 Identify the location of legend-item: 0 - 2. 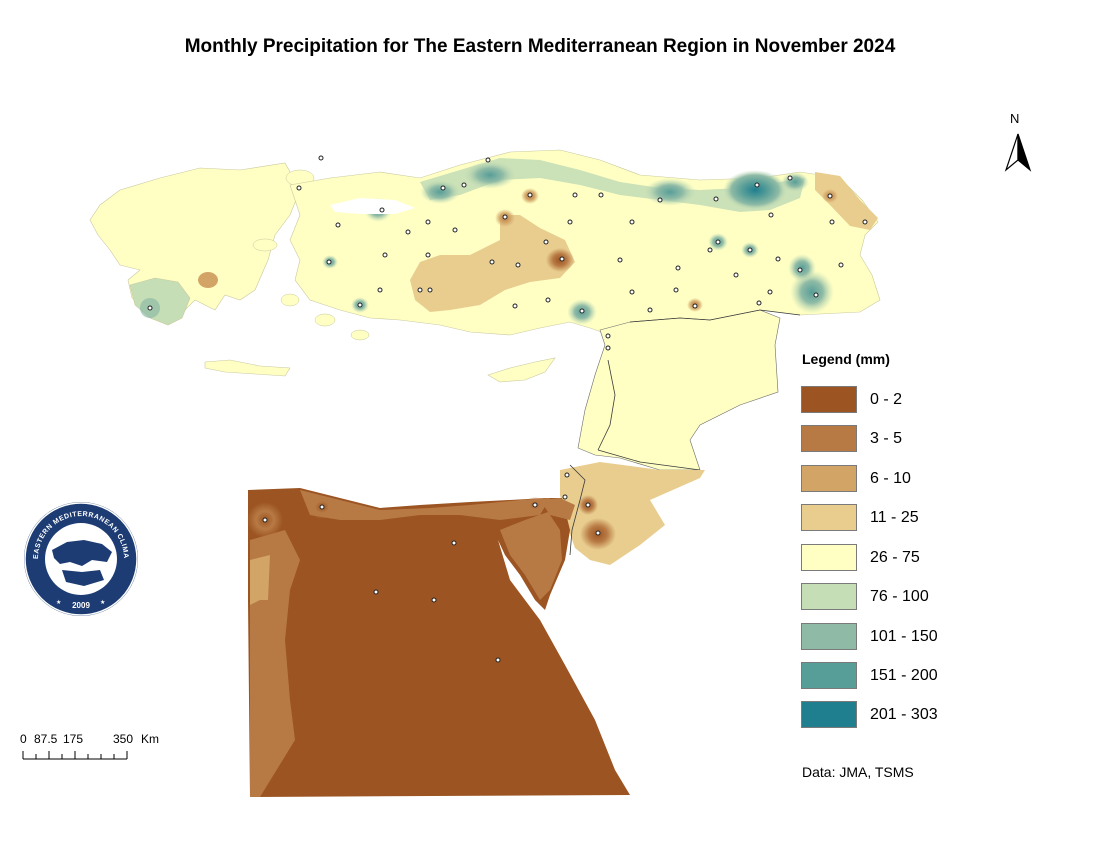
(901, 401).